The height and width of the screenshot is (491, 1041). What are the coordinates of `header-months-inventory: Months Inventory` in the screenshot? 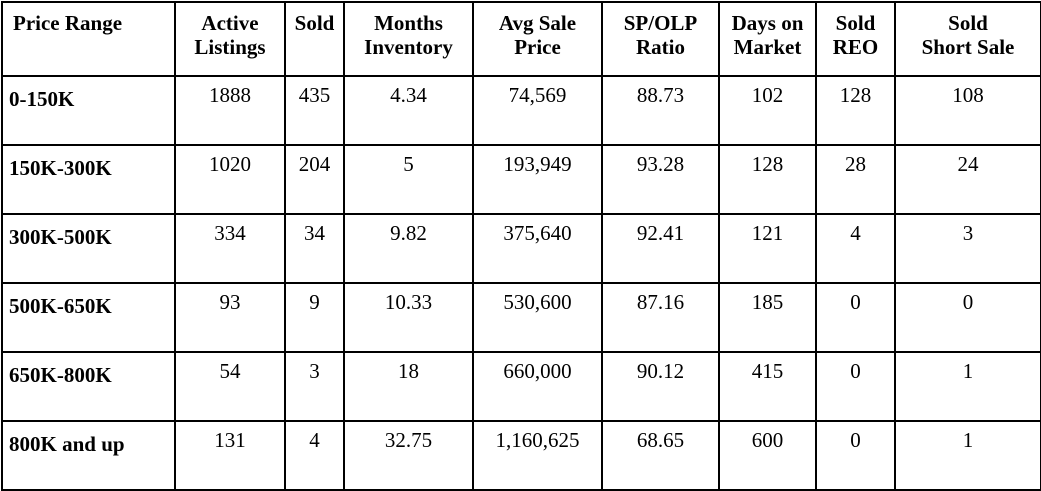 It's located at (408, 39).